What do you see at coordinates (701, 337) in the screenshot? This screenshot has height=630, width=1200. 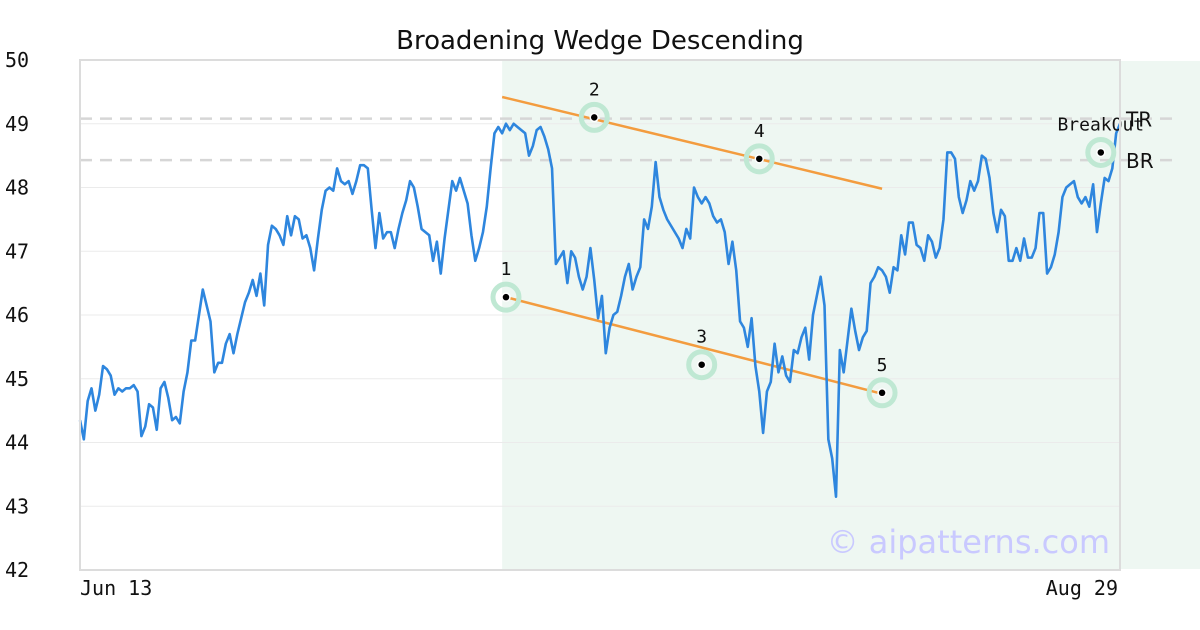 I see `point-label-3: 3` at bounding box center [701, 337].